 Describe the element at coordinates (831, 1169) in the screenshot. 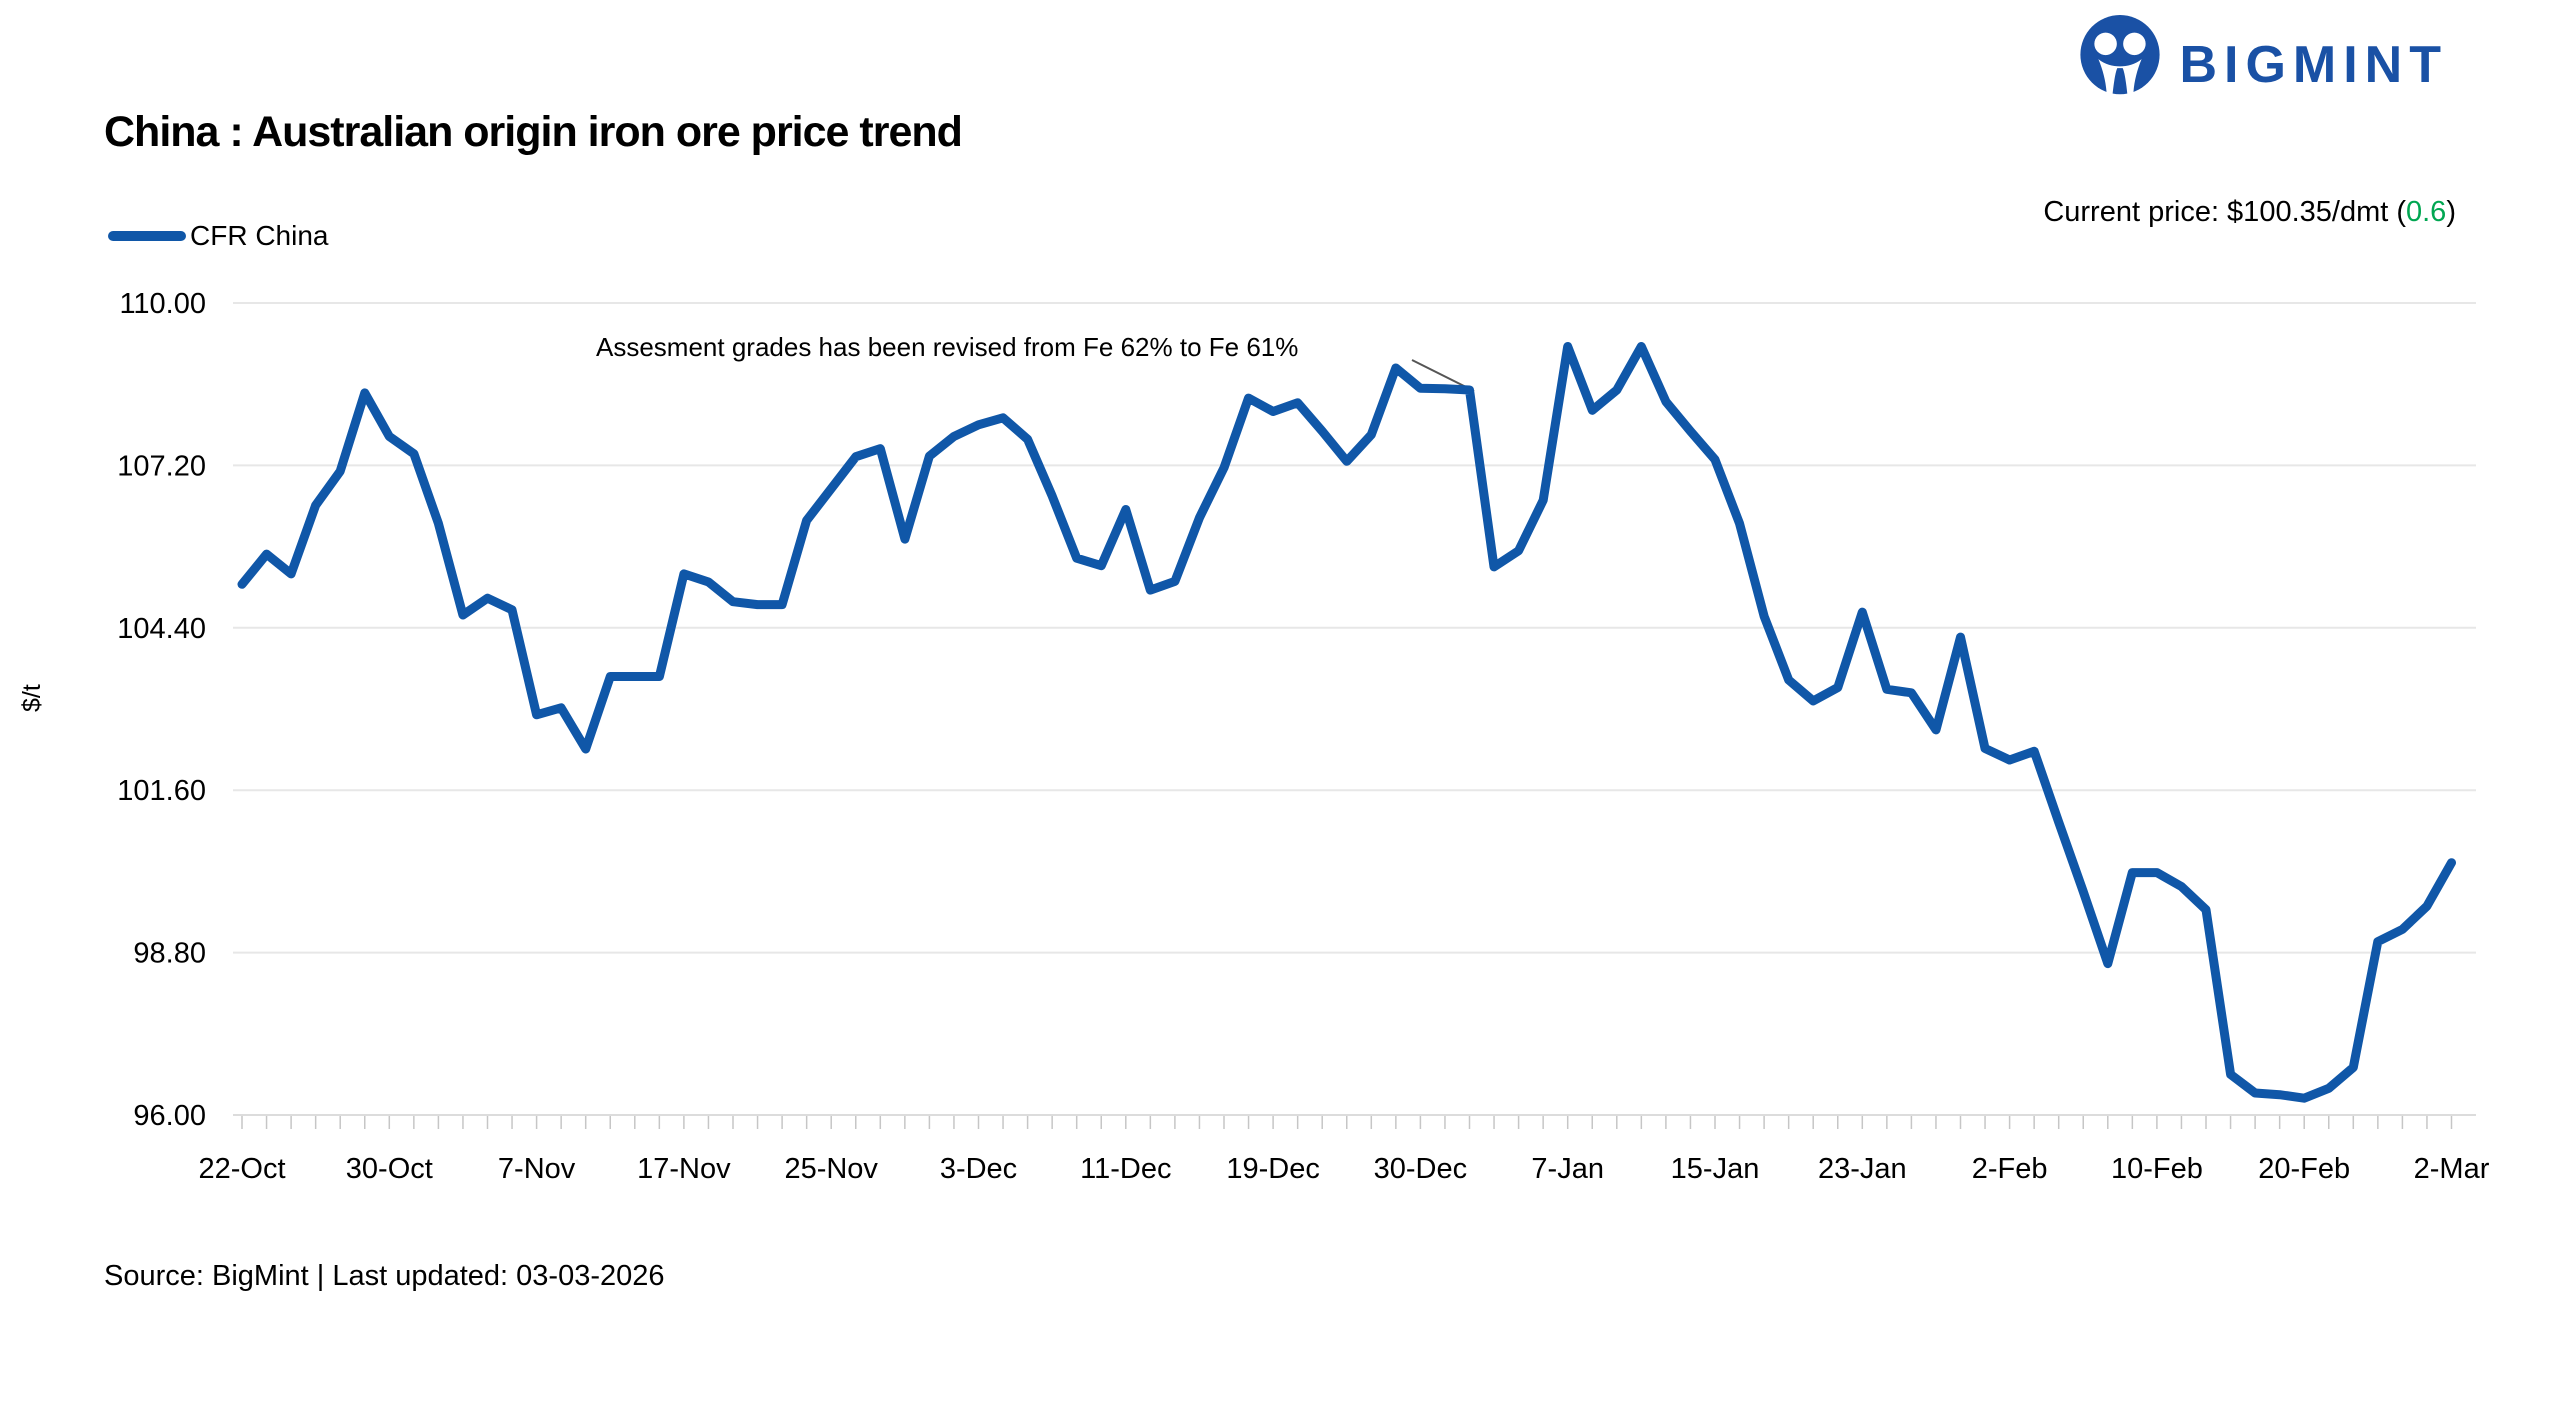

I see `x-tick-label: 25-Nov` at that location.